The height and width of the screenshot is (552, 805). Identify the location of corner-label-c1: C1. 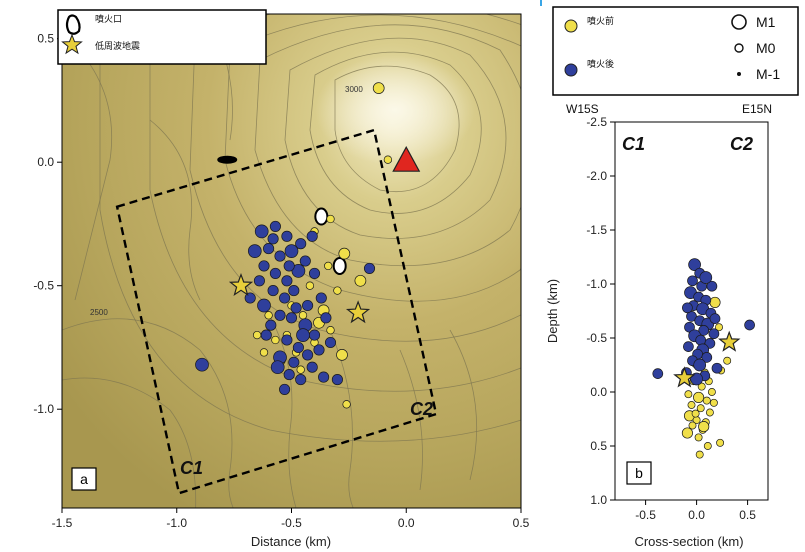
(191, 468).